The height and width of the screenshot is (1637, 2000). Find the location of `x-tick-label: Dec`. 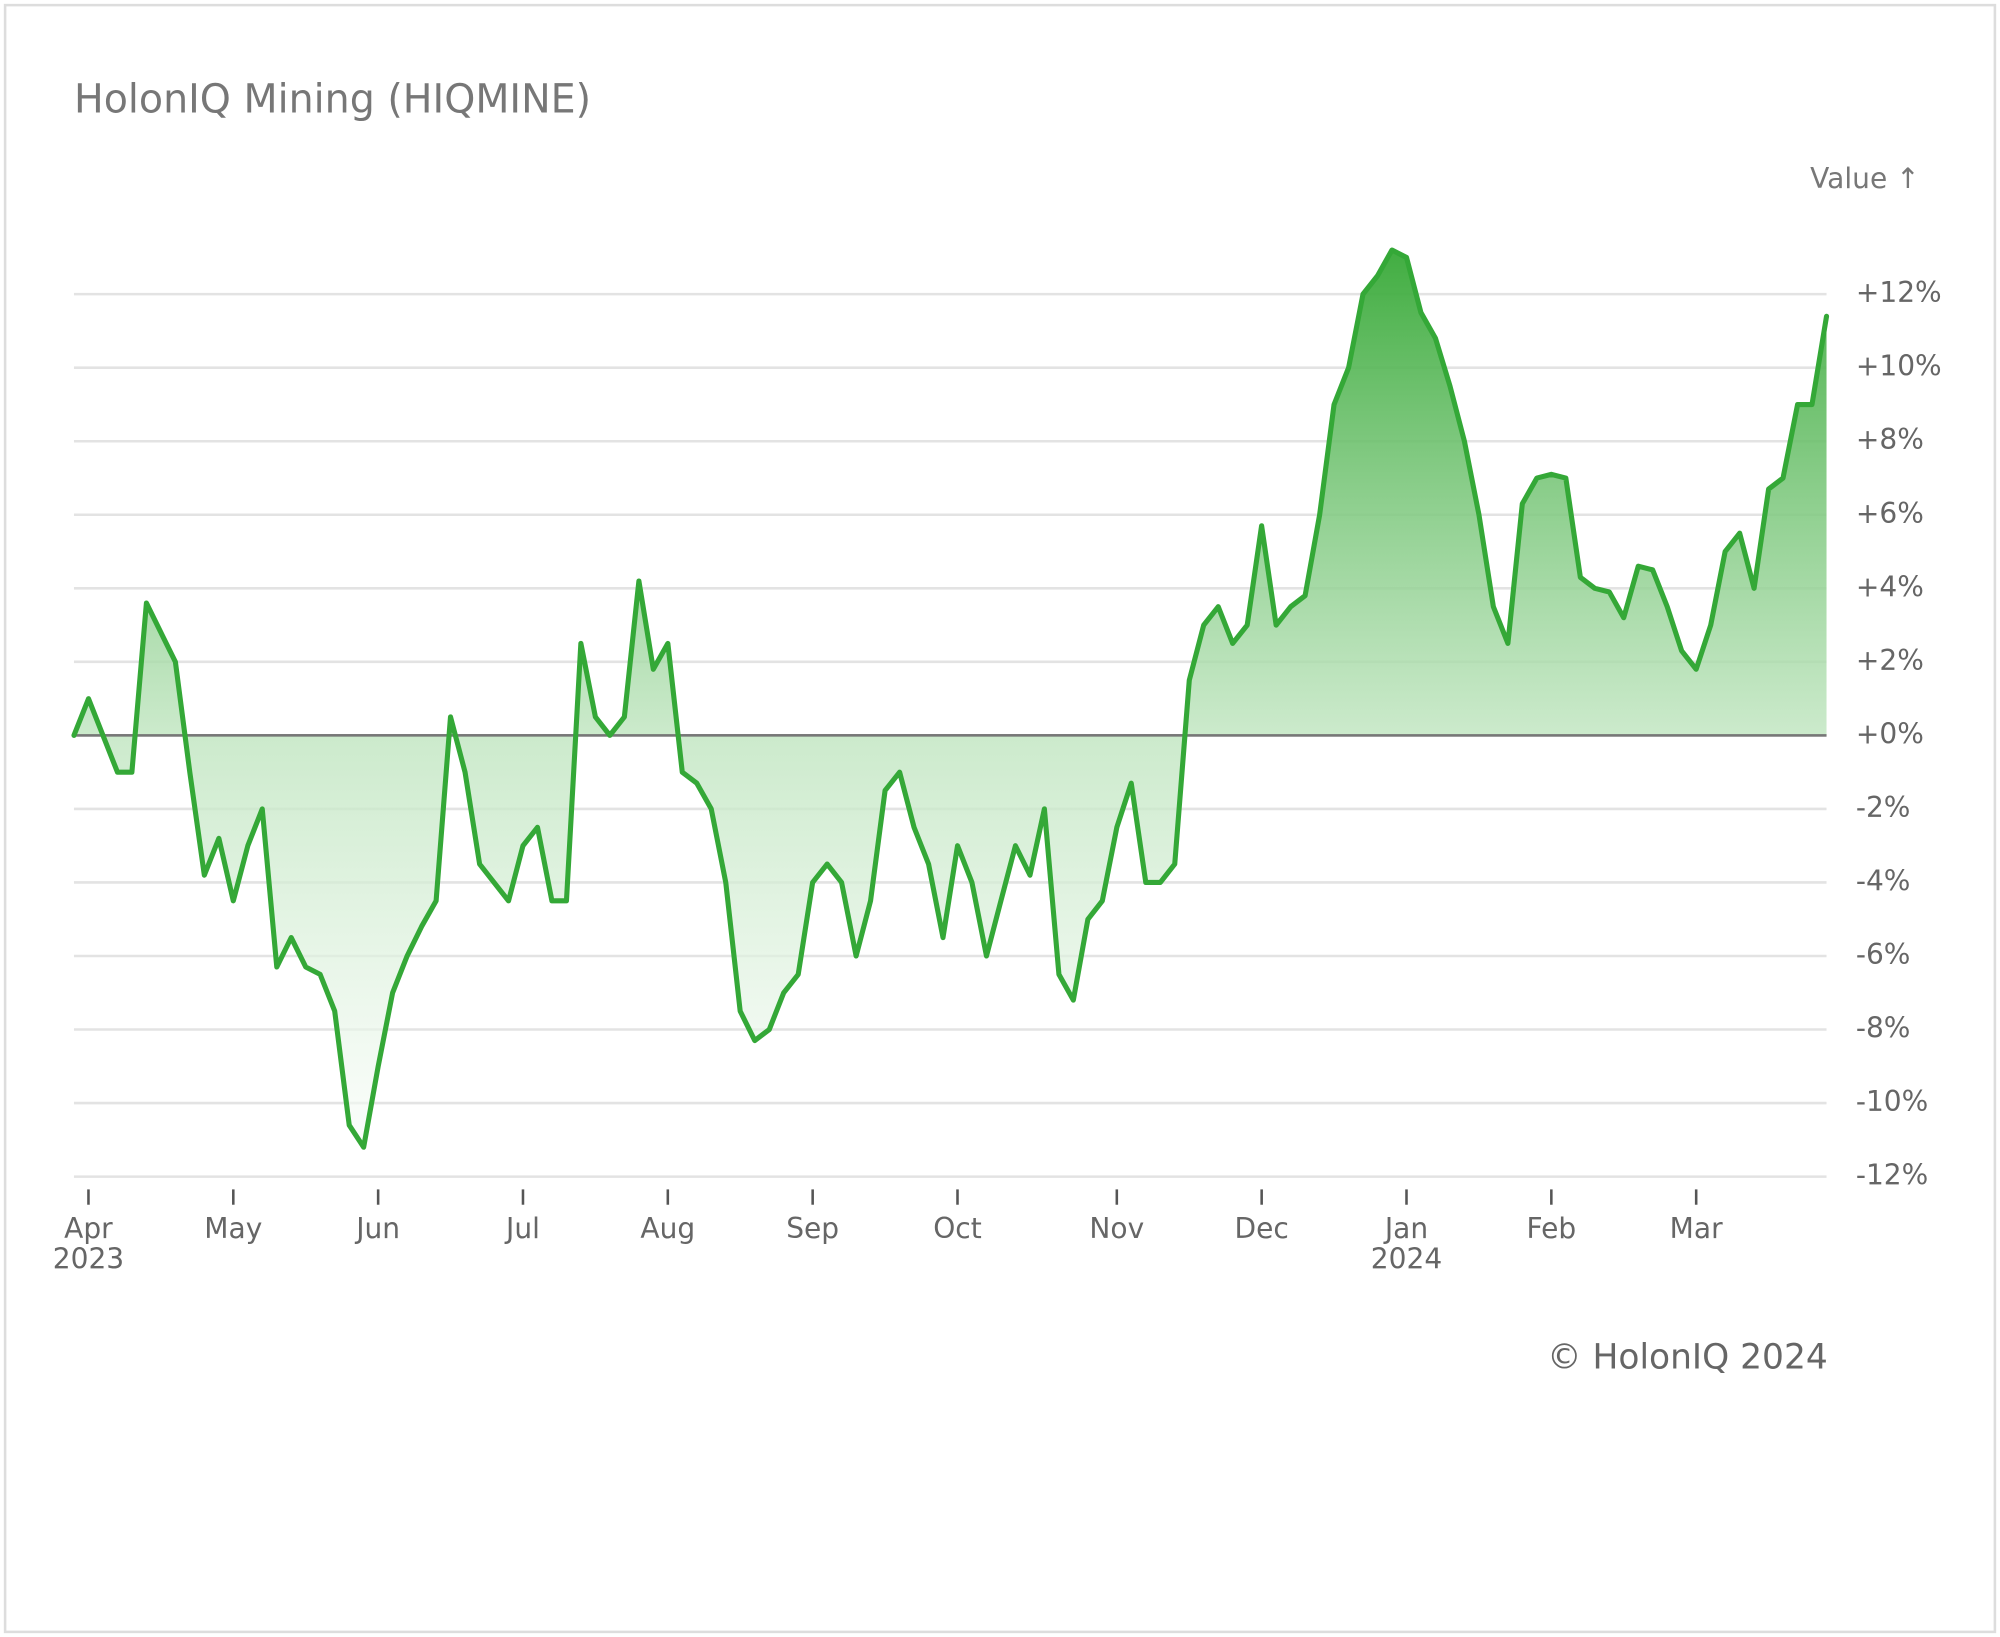

x-tick-label: Dec is located at coordinates (1261, 1229).